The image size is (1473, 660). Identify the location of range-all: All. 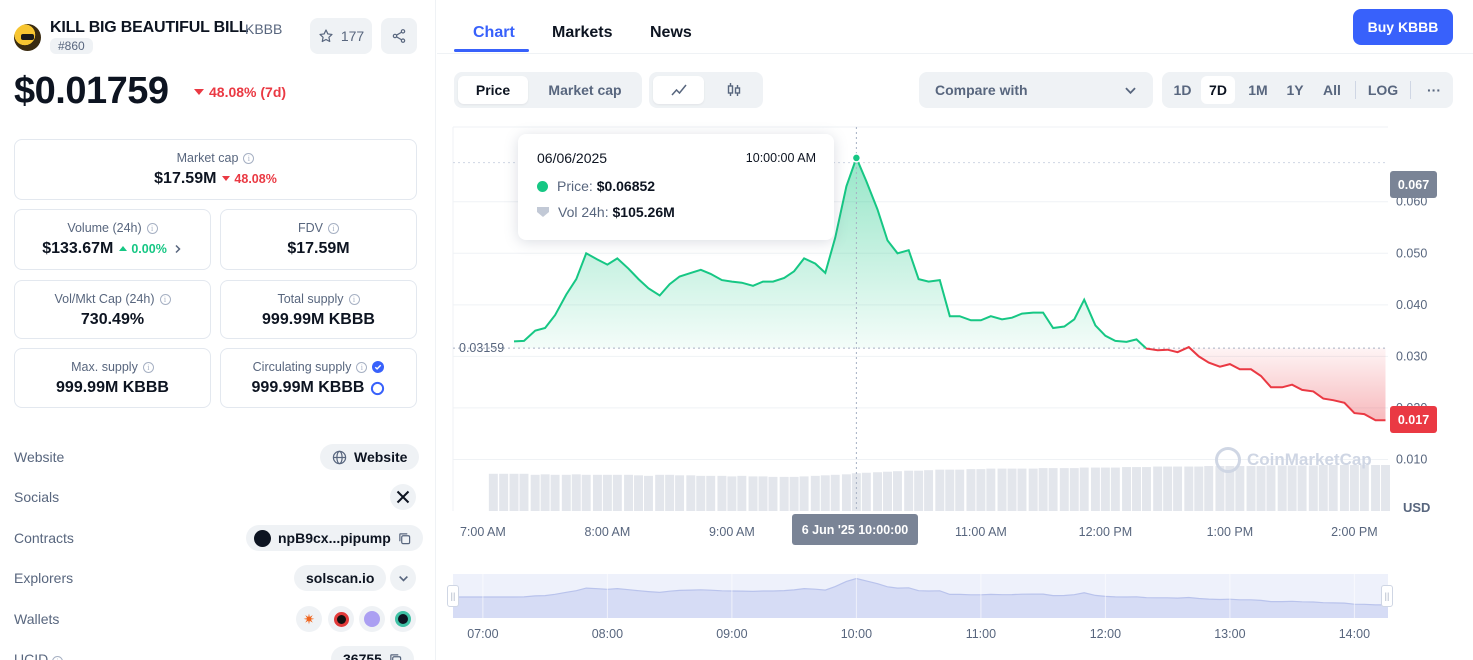
(1332, 90).